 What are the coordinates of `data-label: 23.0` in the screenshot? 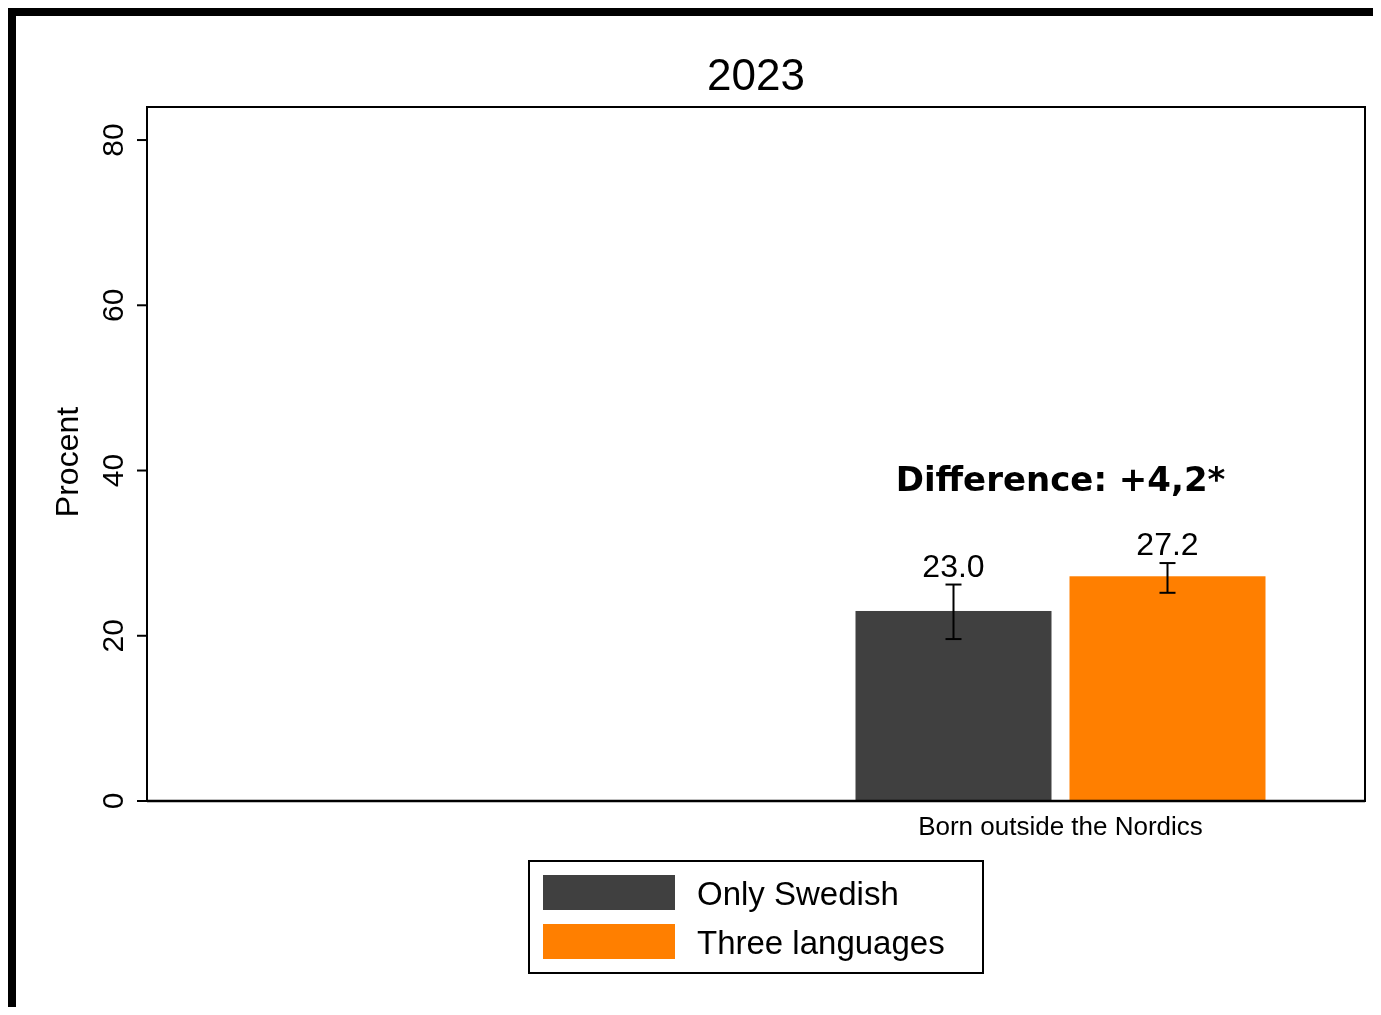 It's located at (953, 565).